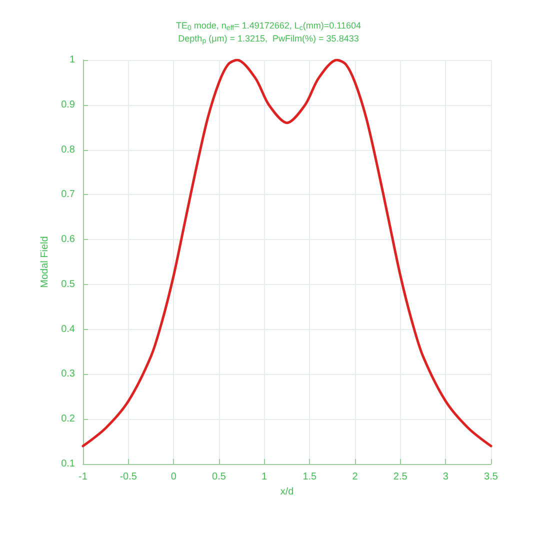 The image size is (537, 540). I want to click on y-tick-label: 0.7, so click(68, 194).